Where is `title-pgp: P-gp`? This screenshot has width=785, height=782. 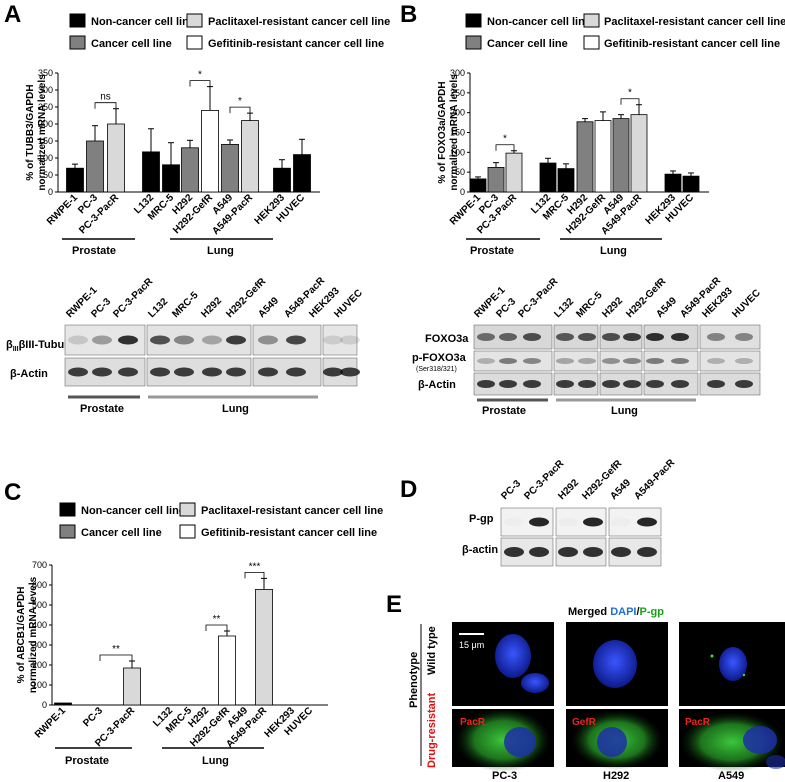 title-pgp: P-gp is located at coordinates (652, 612).